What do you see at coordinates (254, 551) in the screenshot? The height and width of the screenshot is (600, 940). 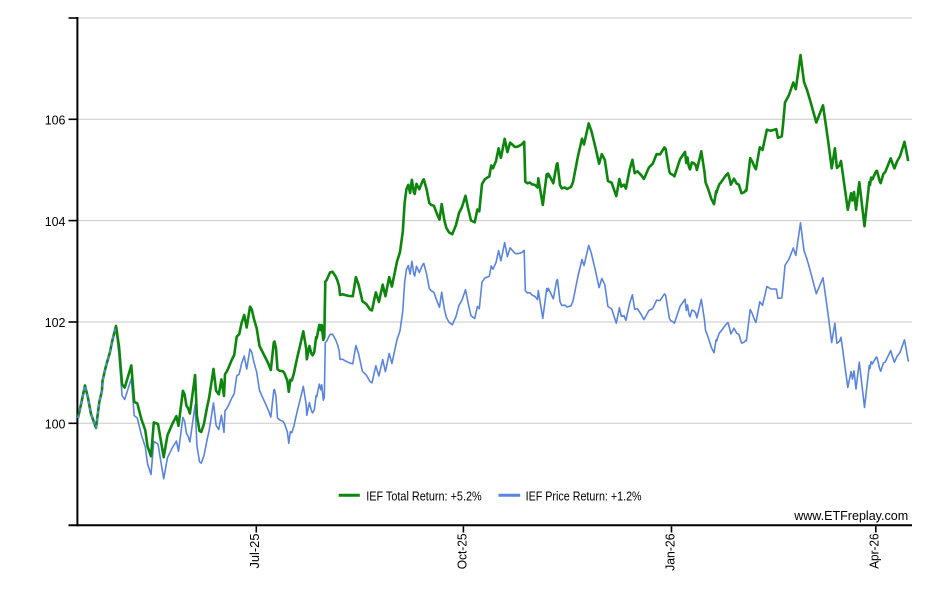 I see `svg-text: Jul-25` at bounding box center [254, 551].